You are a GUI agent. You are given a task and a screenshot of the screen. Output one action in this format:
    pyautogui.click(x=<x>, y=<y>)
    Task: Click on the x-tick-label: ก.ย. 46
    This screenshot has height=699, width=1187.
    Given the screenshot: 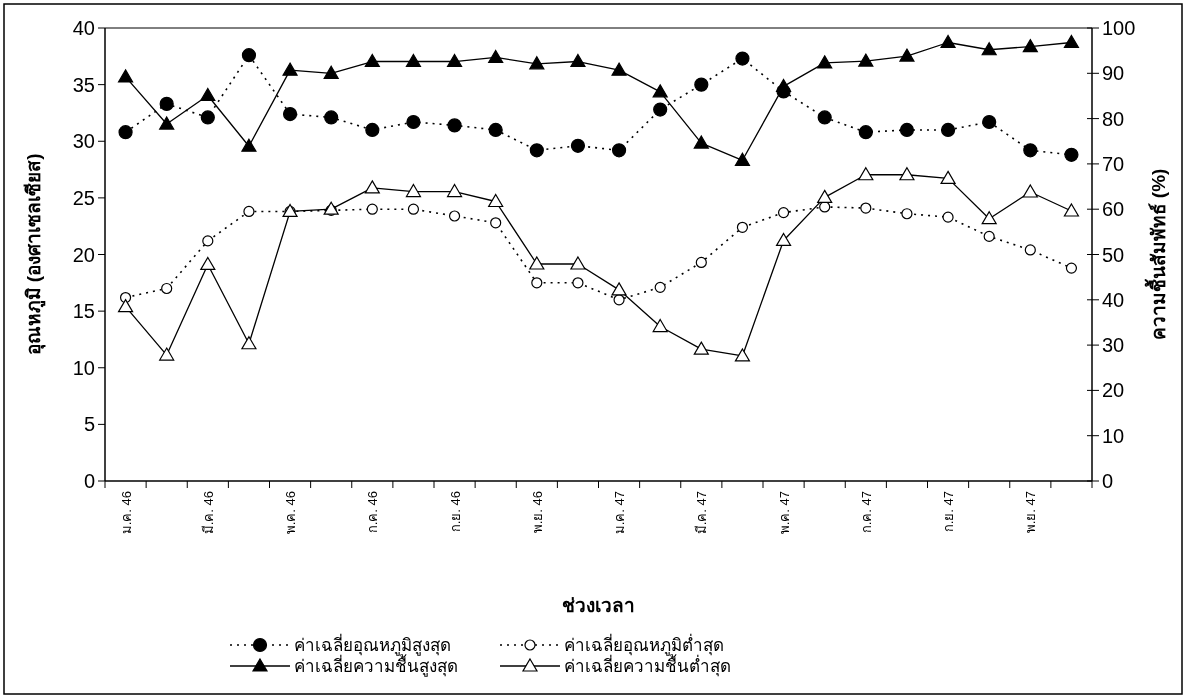 What is the action you would take?
    pyautogui.click(x=455, y=512)
    